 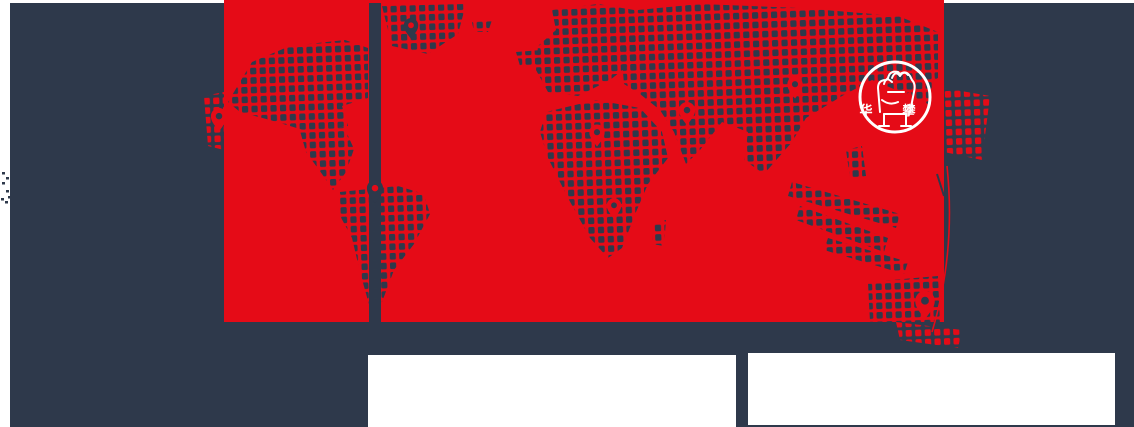 I want to click on bottom-content-block-left, so click(x=552, y=391).